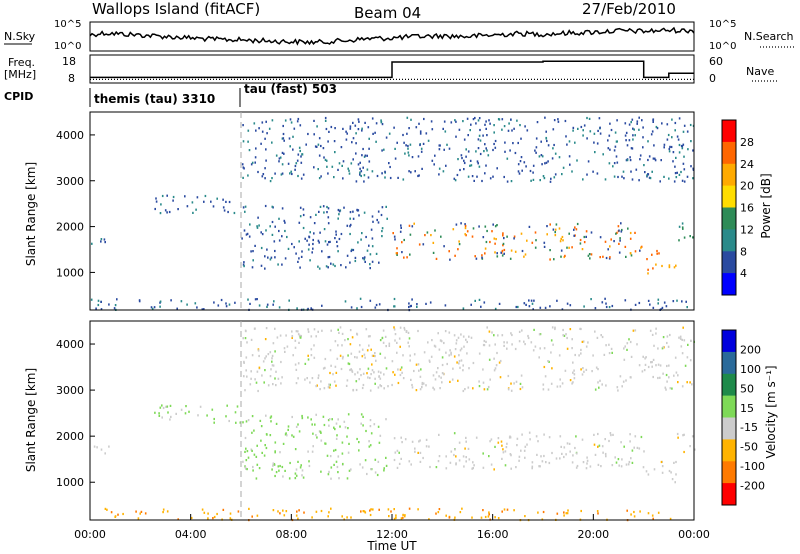  I want to click on nave-label: Nave, so click(760, 71).